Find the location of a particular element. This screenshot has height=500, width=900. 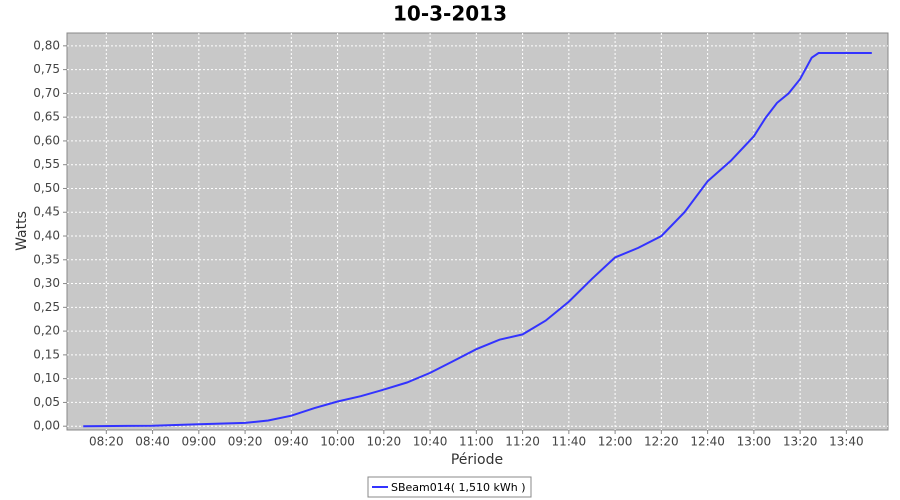

y-tick-label: 0,70 is located at coordinates (46, 93).